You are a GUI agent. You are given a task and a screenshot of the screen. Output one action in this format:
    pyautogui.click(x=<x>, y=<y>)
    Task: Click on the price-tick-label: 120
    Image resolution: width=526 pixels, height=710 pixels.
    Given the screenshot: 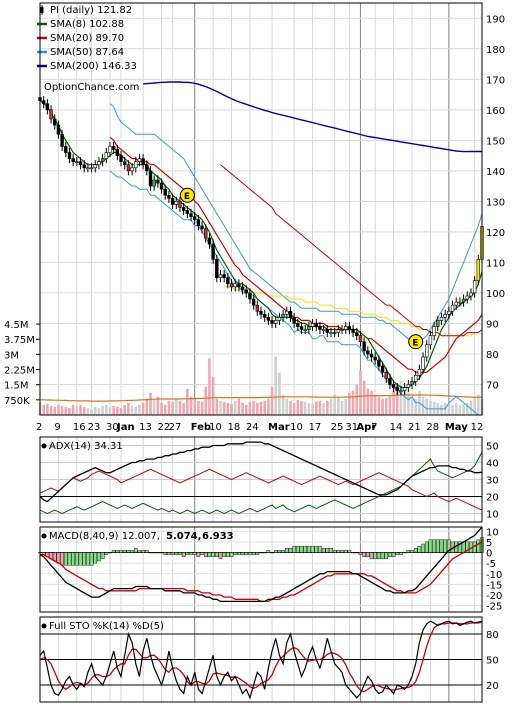 What is the action you would take?
    pyautogui.click(x=495, y=233)
    